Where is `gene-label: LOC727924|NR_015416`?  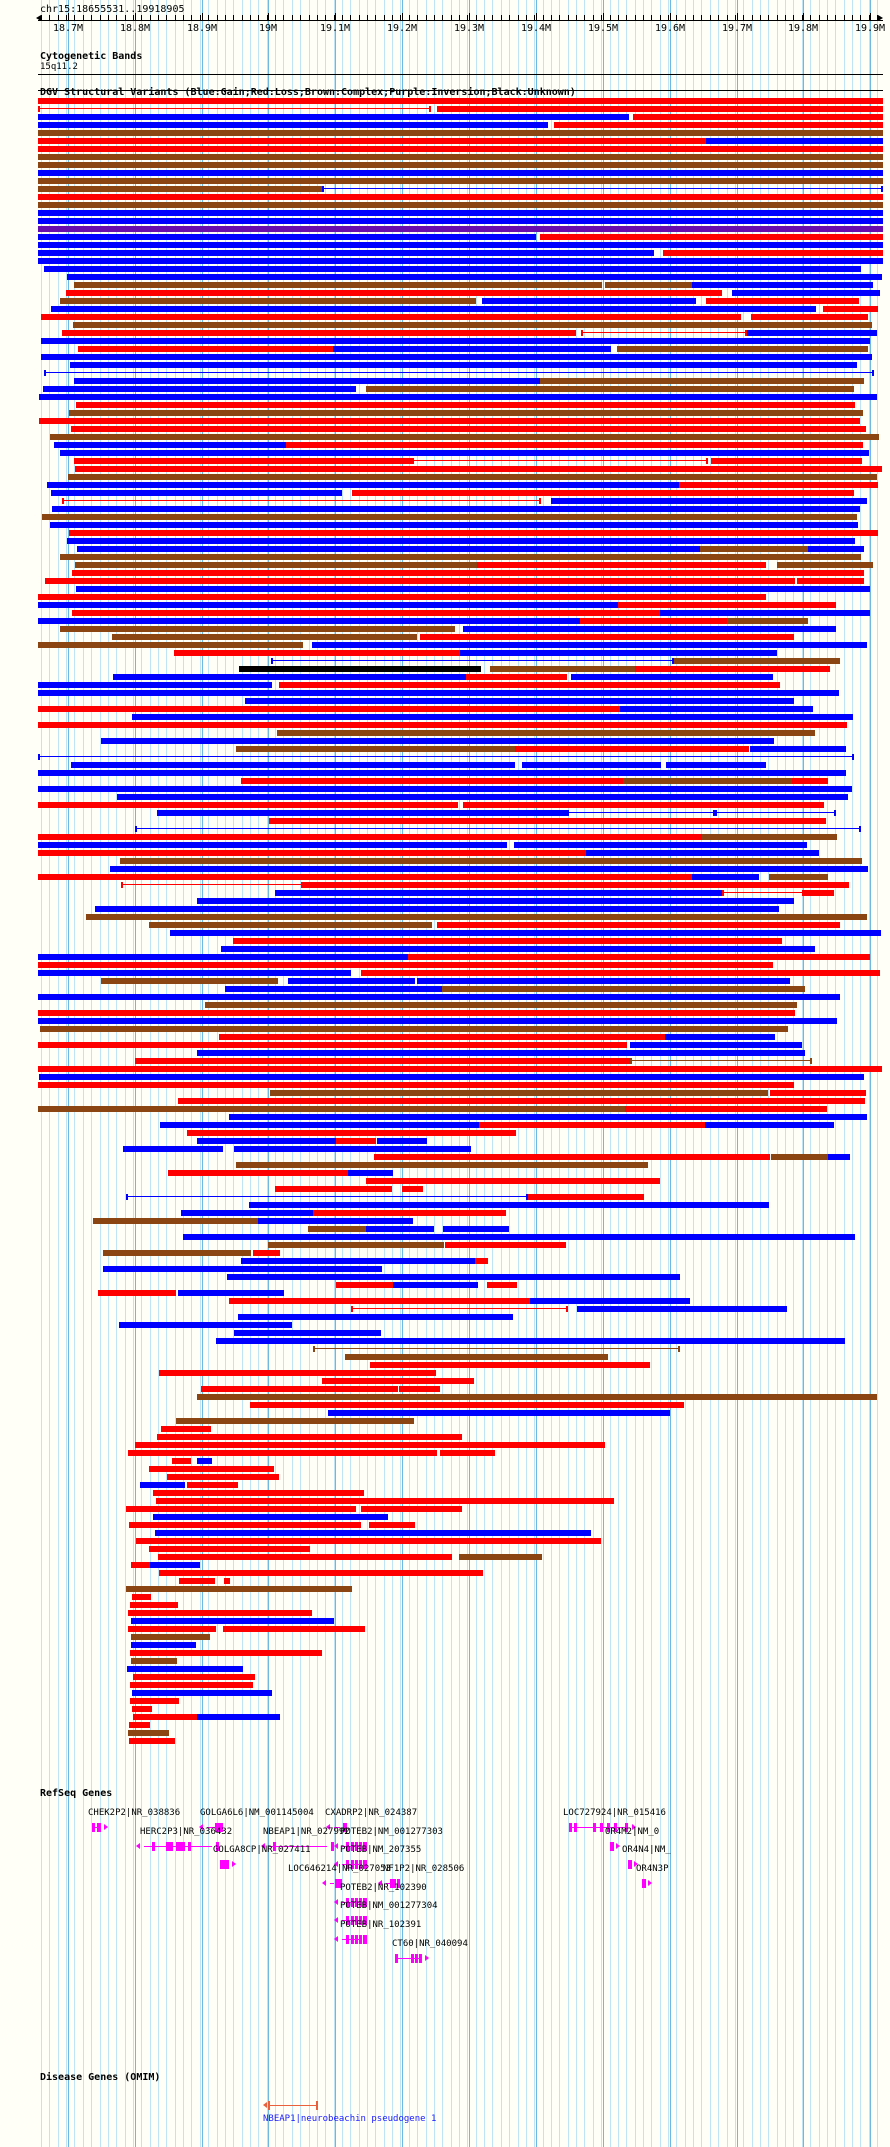
gene-label: LOC727924|NR_015416 is located at coordinates (614, 1813).